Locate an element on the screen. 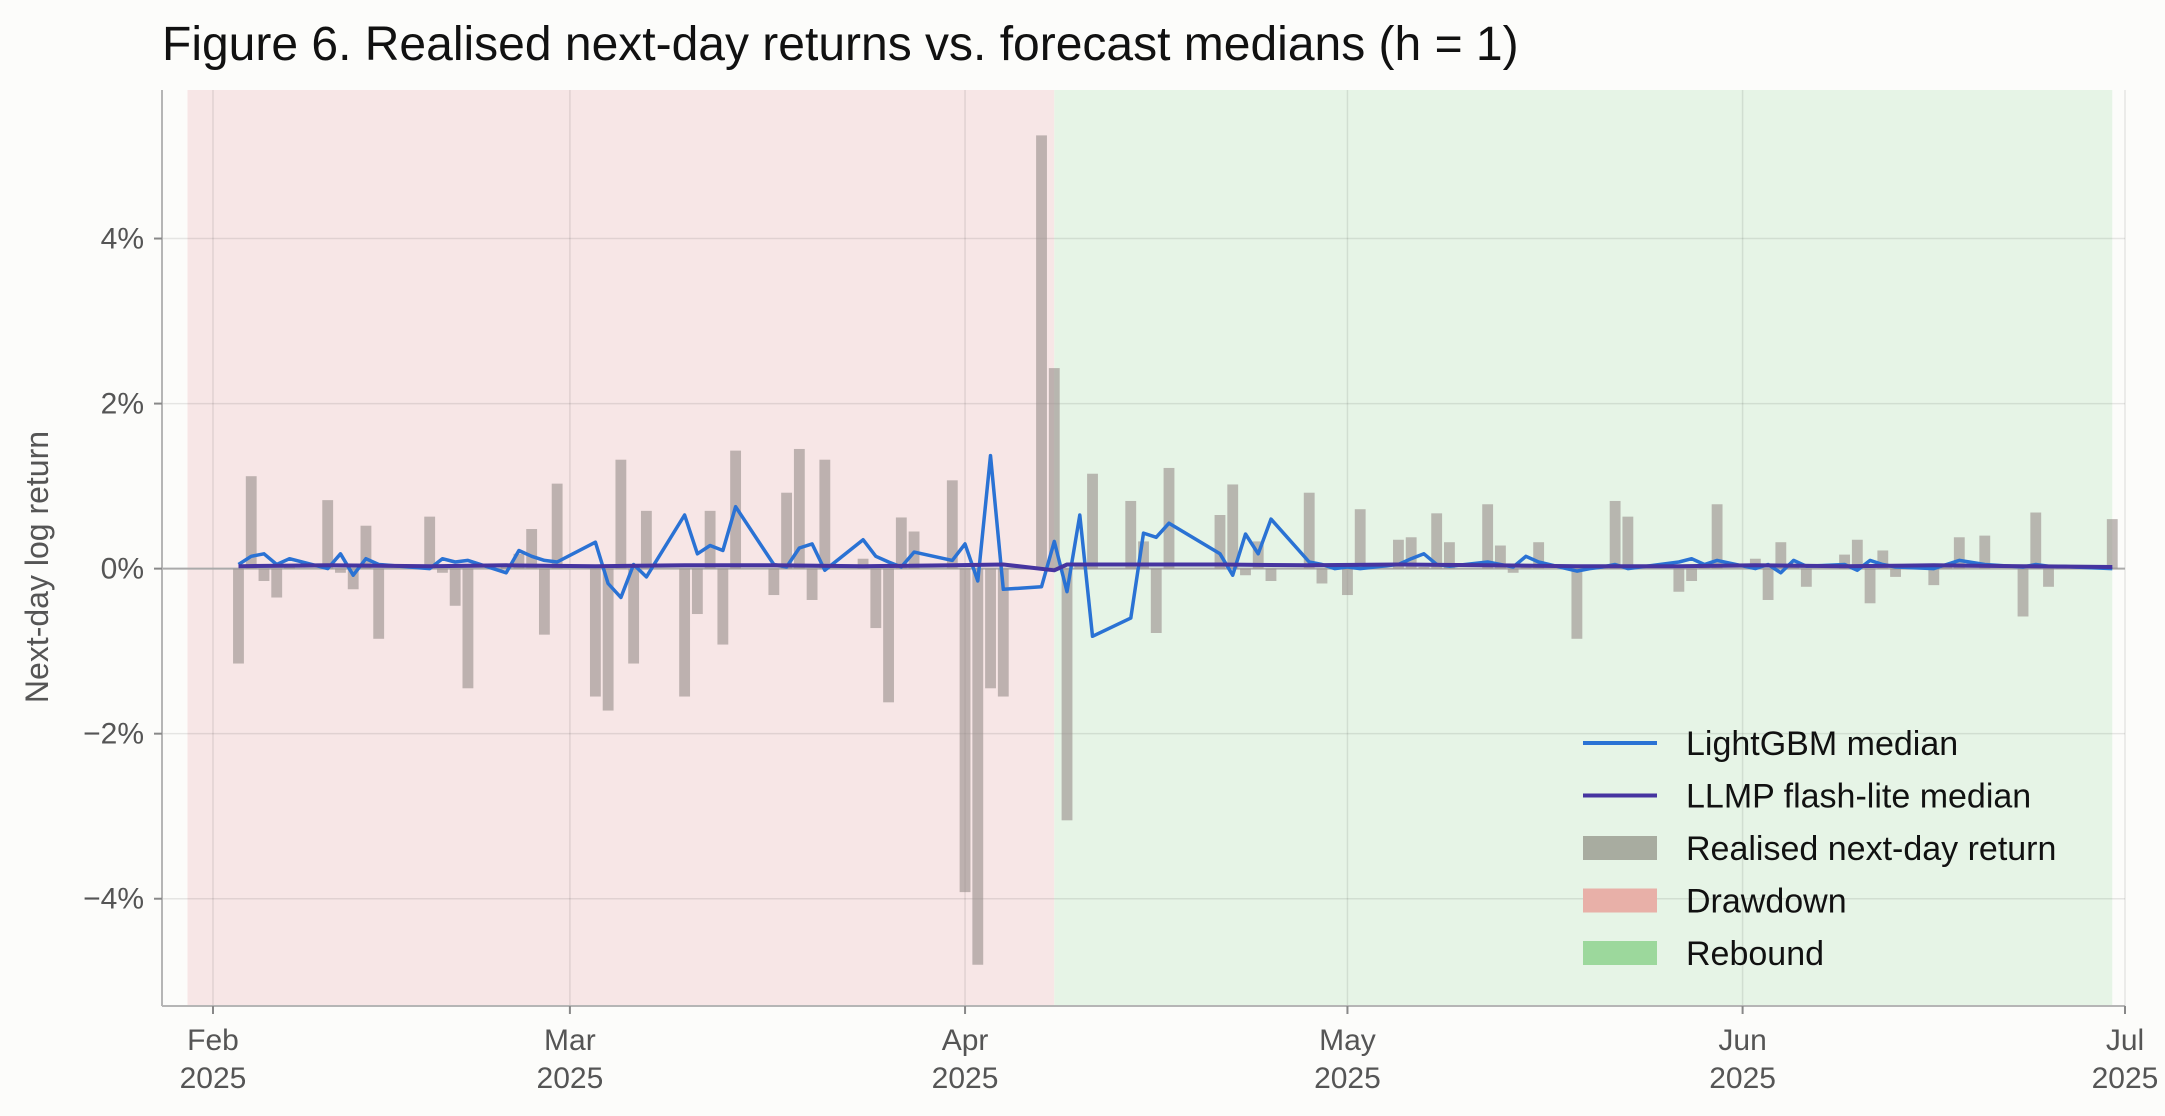 The width and height of the screenshot is (2165, 1116). y-tick-label: 0% is located at coordinates (122, 569).